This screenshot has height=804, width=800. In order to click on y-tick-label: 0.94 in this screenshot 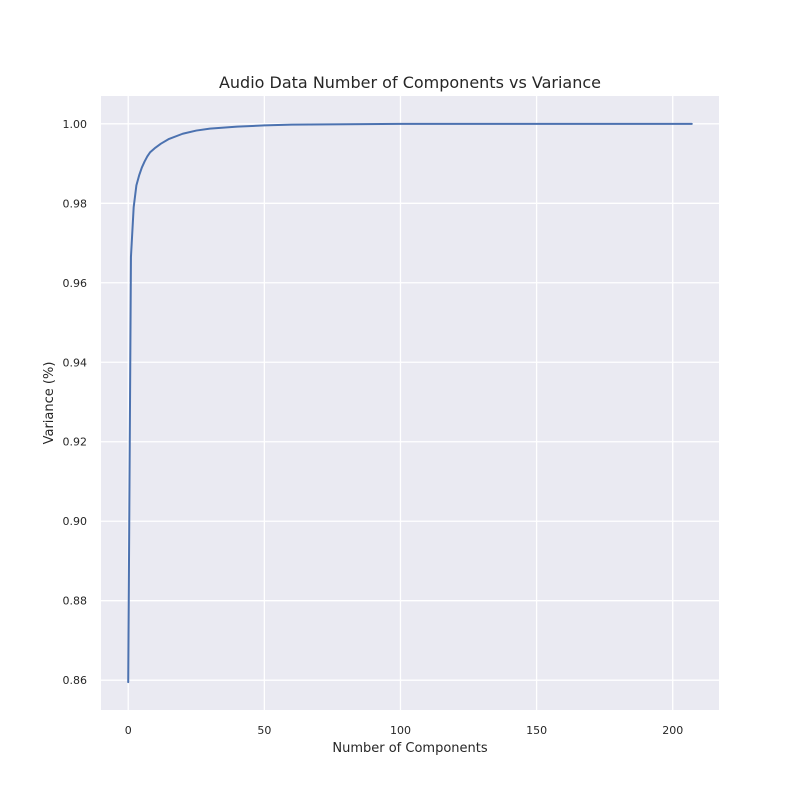, I will do `click(75, 362)`.